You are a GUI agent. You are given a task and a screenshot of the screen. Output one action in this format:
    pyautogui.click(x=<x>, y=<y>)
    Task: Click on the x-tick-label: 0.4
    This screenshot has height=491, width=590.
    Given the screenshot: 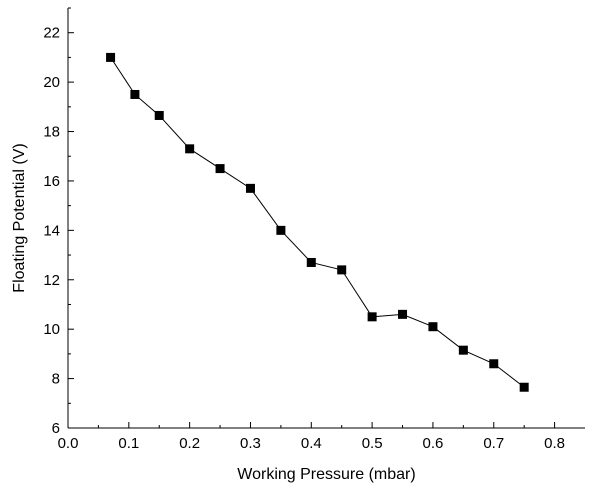 What is the action you would take?
    pyautogui.click(x=311, y=443)
    